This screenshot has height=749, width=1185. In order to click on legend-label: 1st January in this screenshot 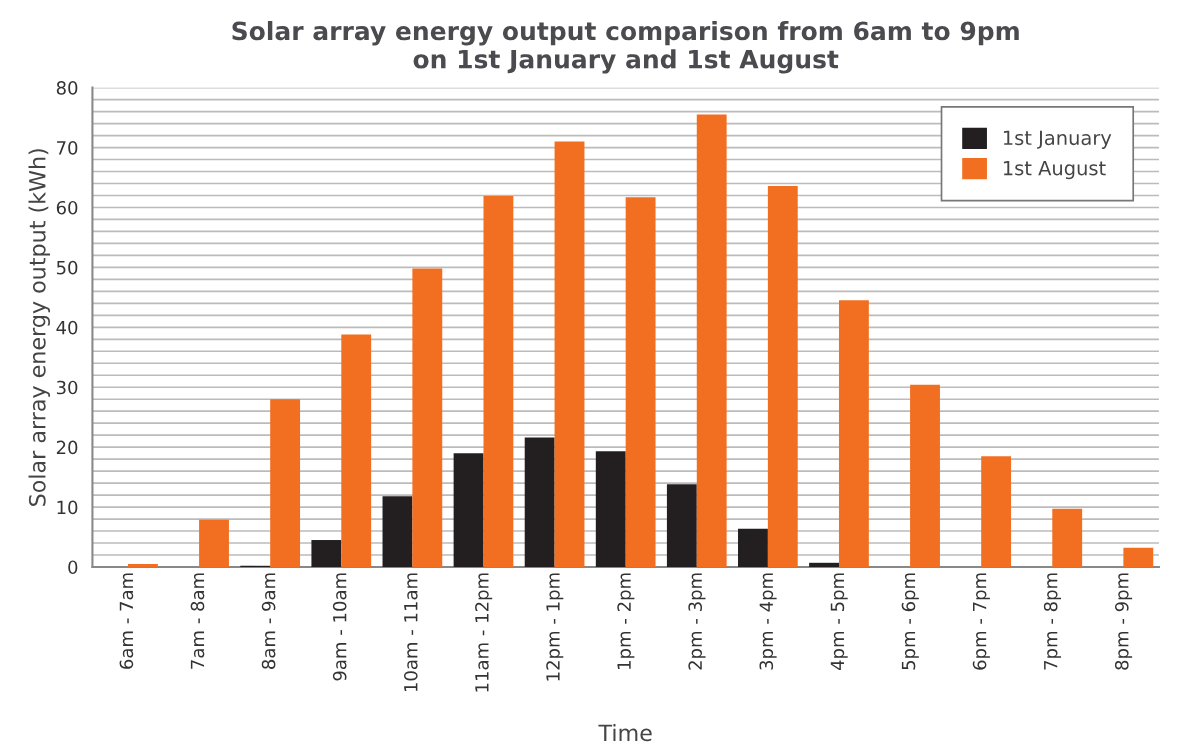, I will do `click(1057, 139)`.